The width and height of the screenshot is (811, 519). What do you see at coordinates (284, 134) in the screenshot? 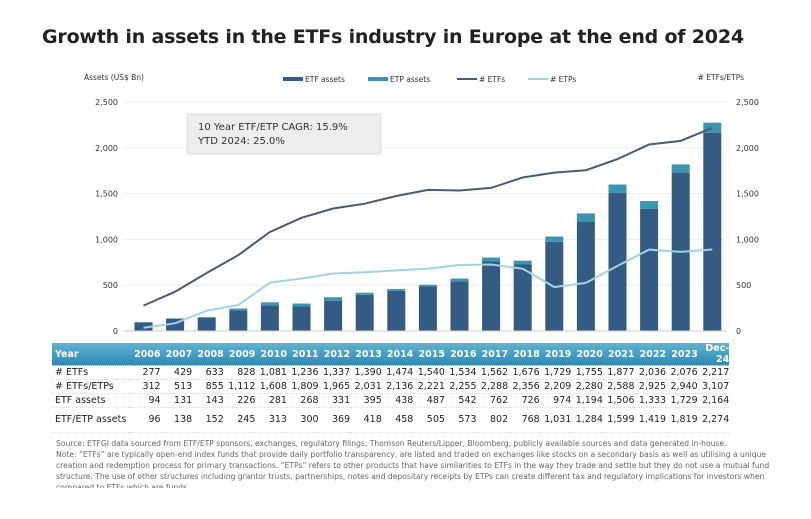
I see `annotation-box` at bounding box center [284, 134].